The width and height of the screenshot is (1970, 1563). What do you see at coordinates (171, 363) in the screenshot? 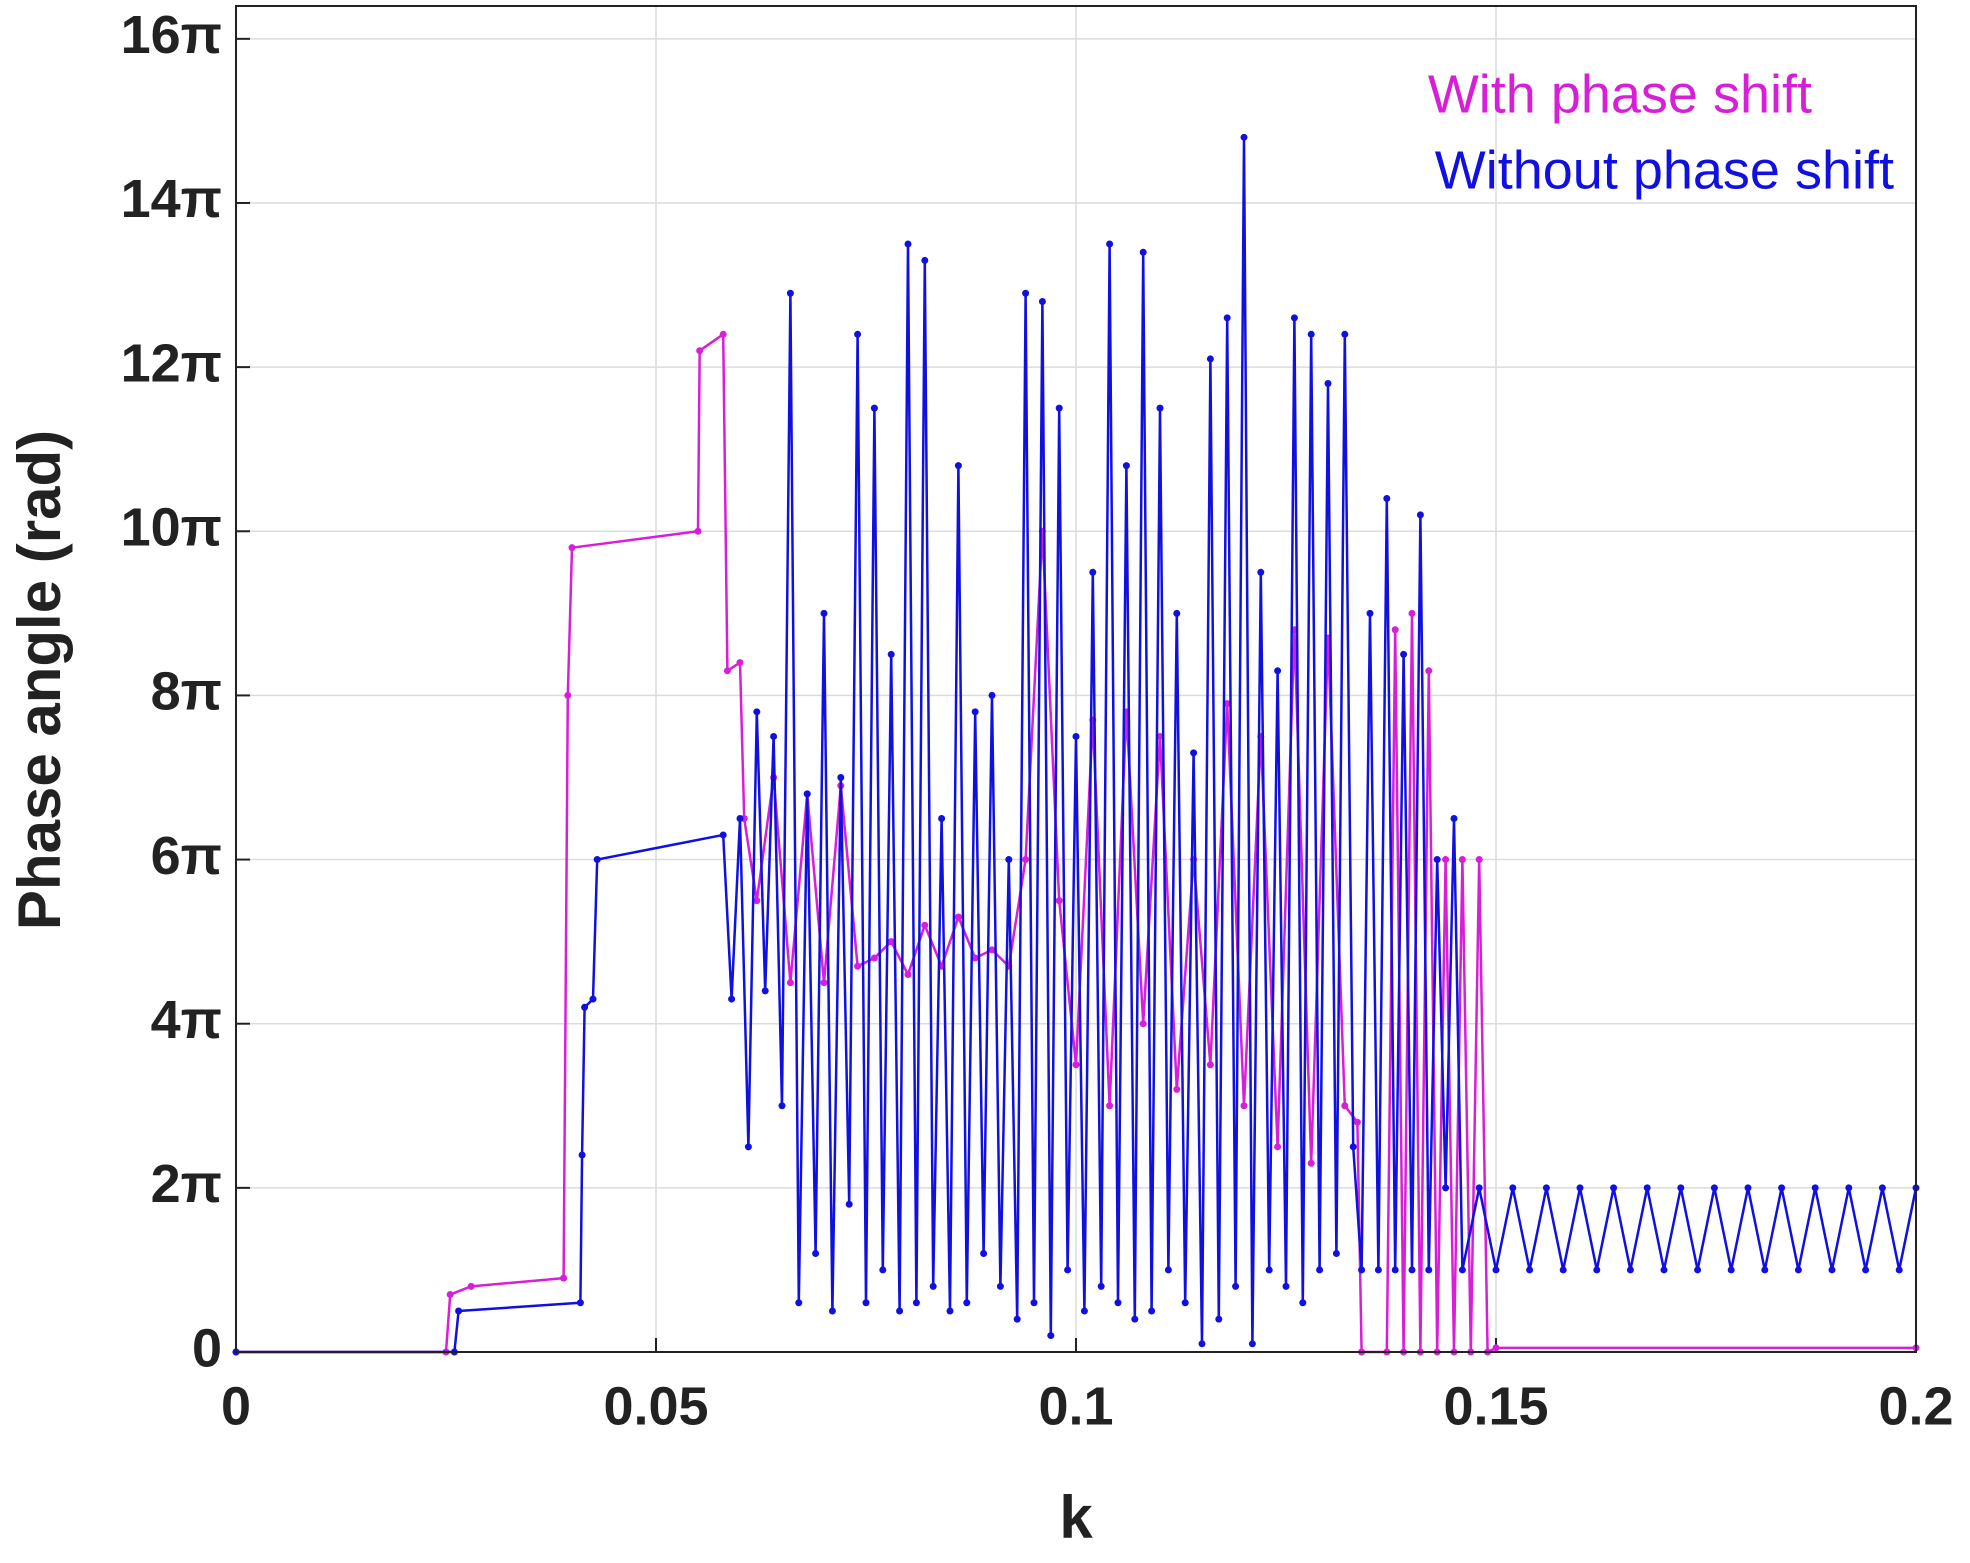
I see `y-tick-label: 12π` at bounding box center [171, 363].